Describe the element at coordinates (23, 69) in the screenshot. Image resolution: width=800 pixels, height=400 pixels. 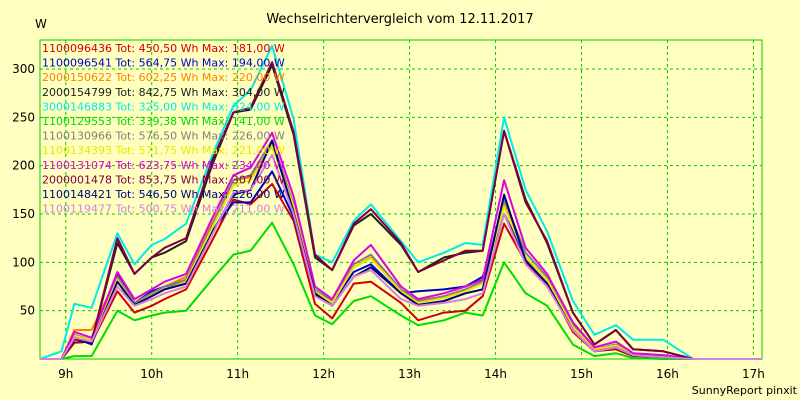
I see `y-tick-label: 300` at that location.